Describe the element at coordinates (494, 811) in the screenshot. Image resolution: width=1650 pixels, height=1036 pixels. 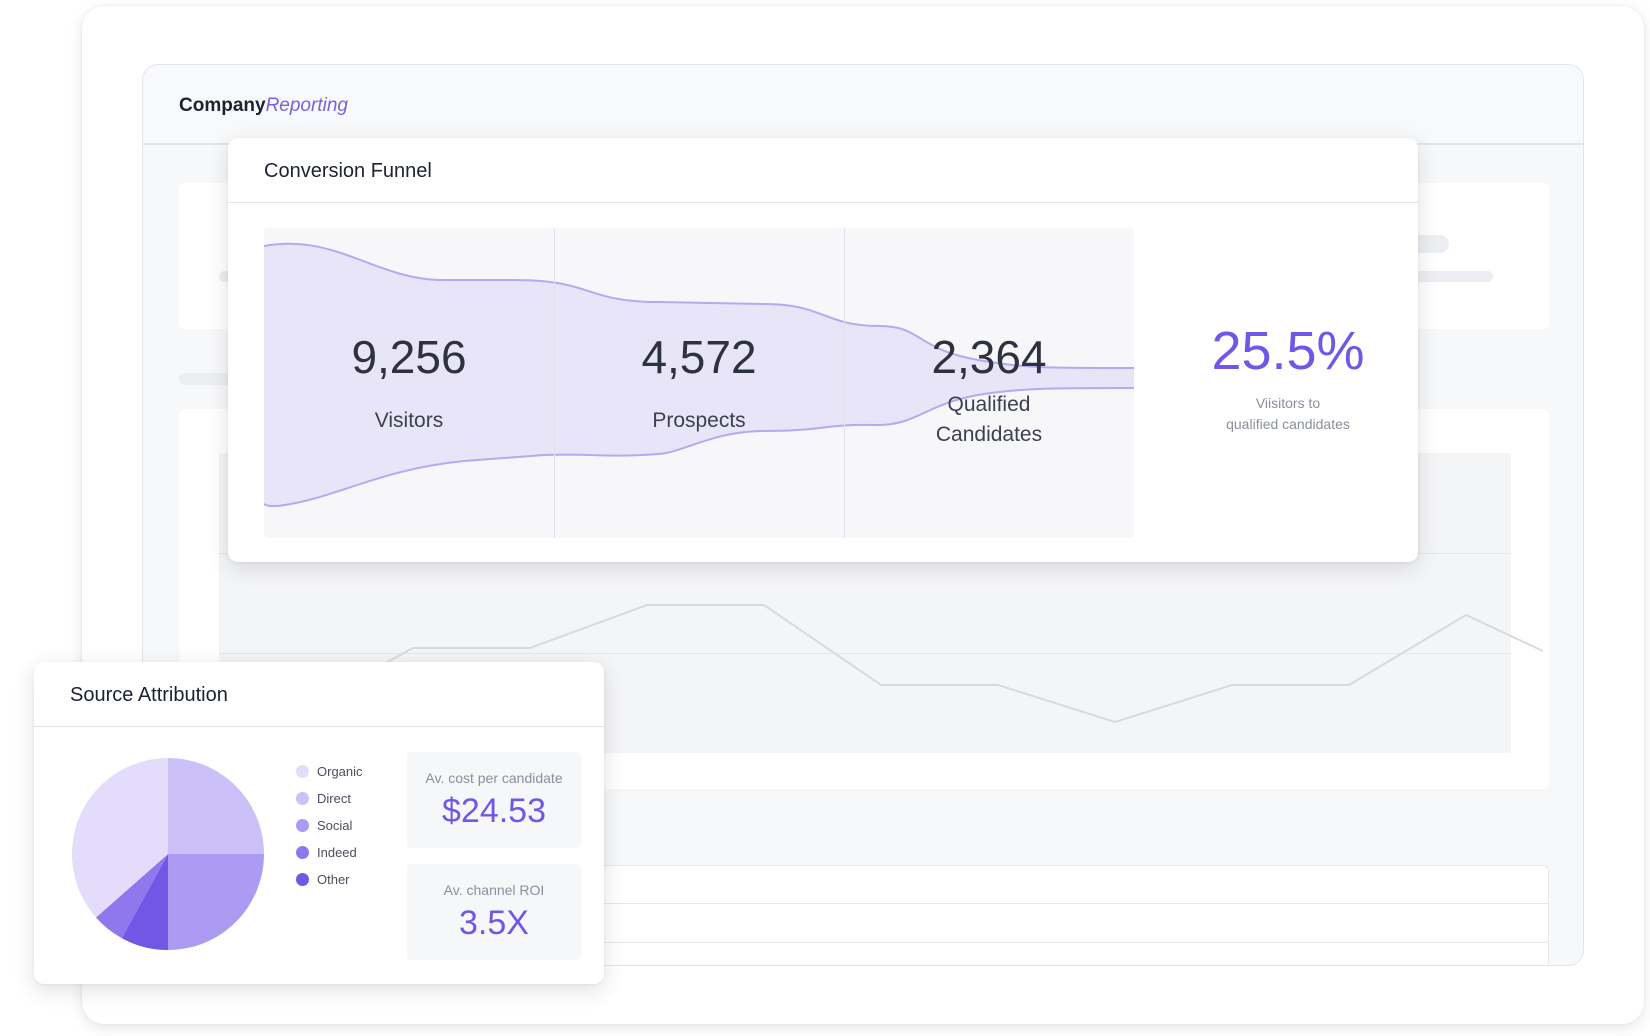
I see `metric-value: $24.53` at that location.